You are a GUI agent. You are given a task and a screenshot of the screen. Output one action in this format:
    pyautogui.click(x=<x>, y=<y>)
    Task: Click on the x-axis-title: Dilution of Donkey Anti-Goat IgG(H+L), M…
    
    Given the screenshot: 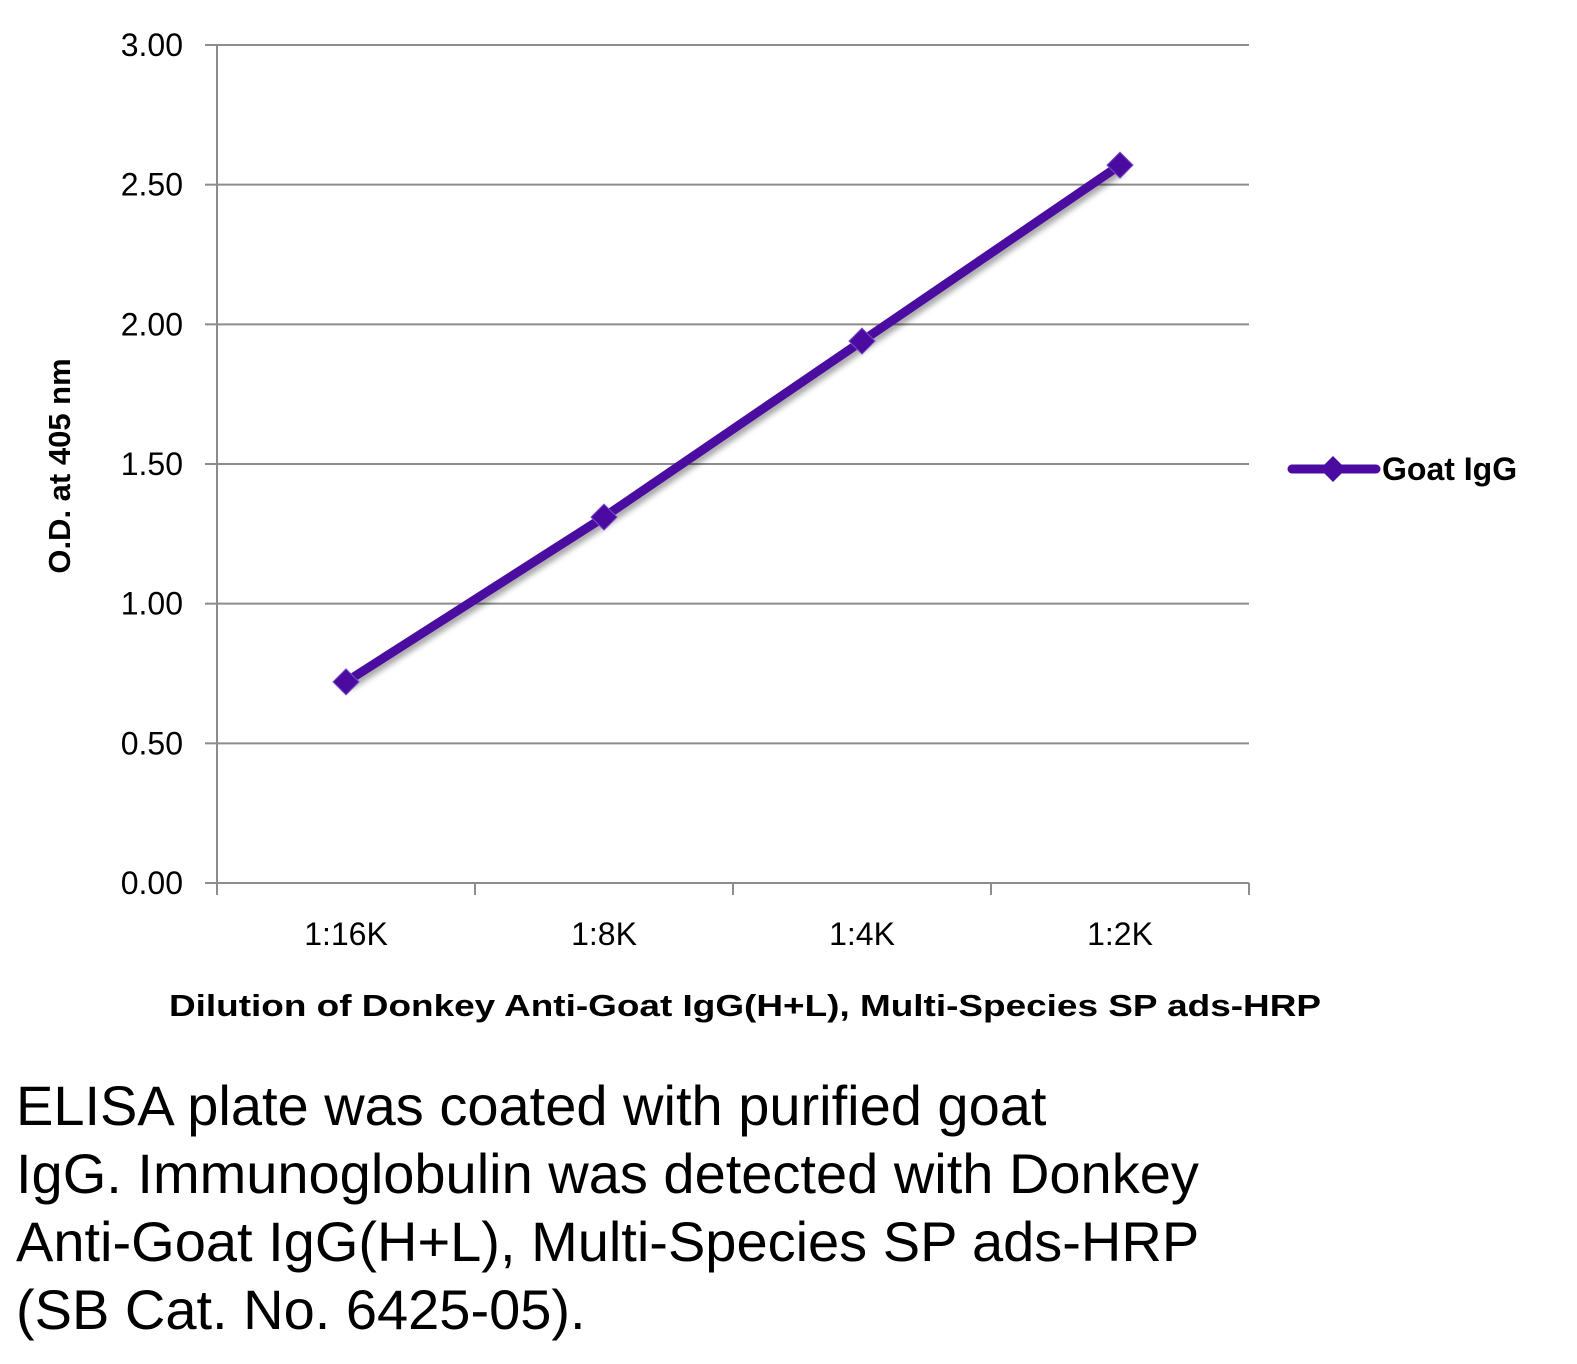 What is the action you would take?
    pyautogui.click(x=745, y=1005)
    